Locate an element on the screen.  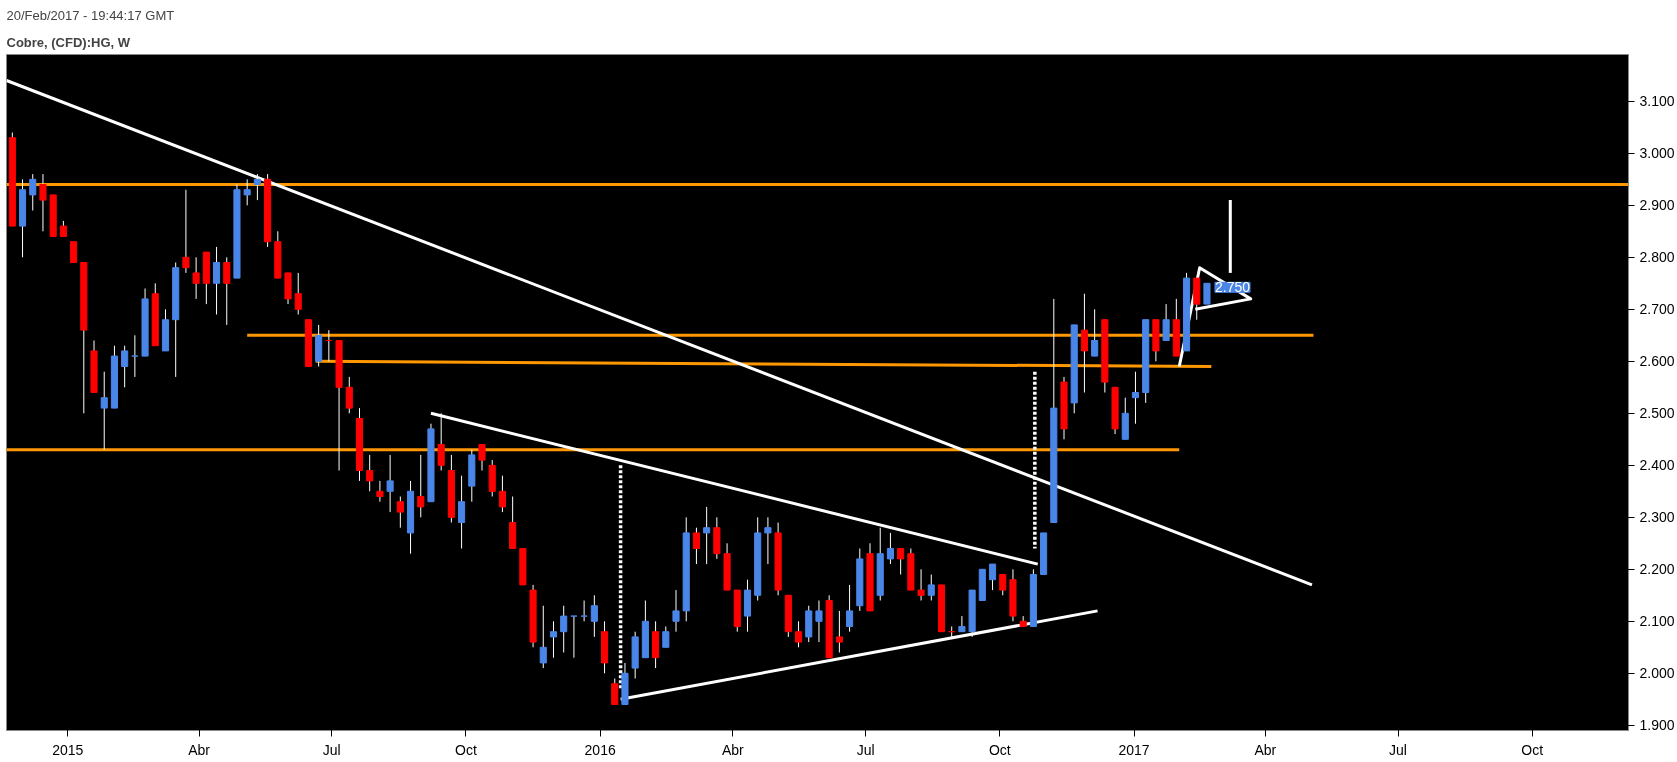
x-tick-label: 2015 is located at coordinates (68, 749).